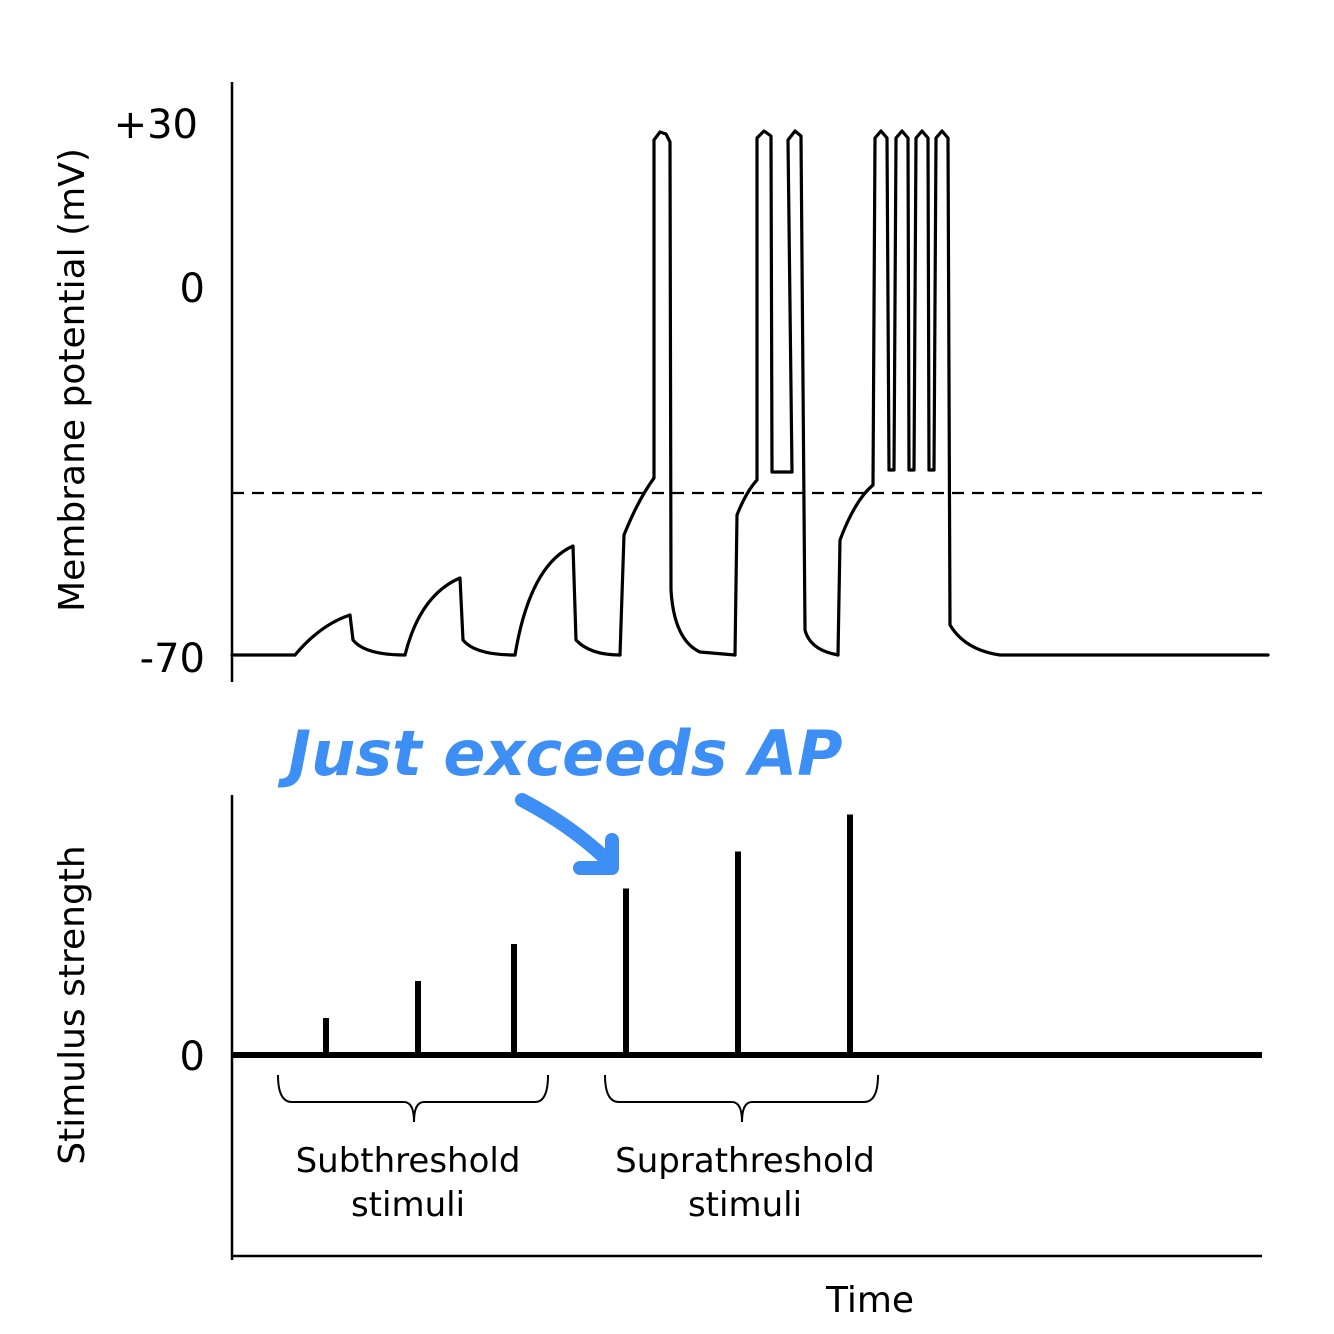 The width and height of the screenshot is (1334, 1334). What do you see at coordinates (869, 1300) in the screenshot?
I see `time-x-label: Time` at bounding box center [869, 1300].